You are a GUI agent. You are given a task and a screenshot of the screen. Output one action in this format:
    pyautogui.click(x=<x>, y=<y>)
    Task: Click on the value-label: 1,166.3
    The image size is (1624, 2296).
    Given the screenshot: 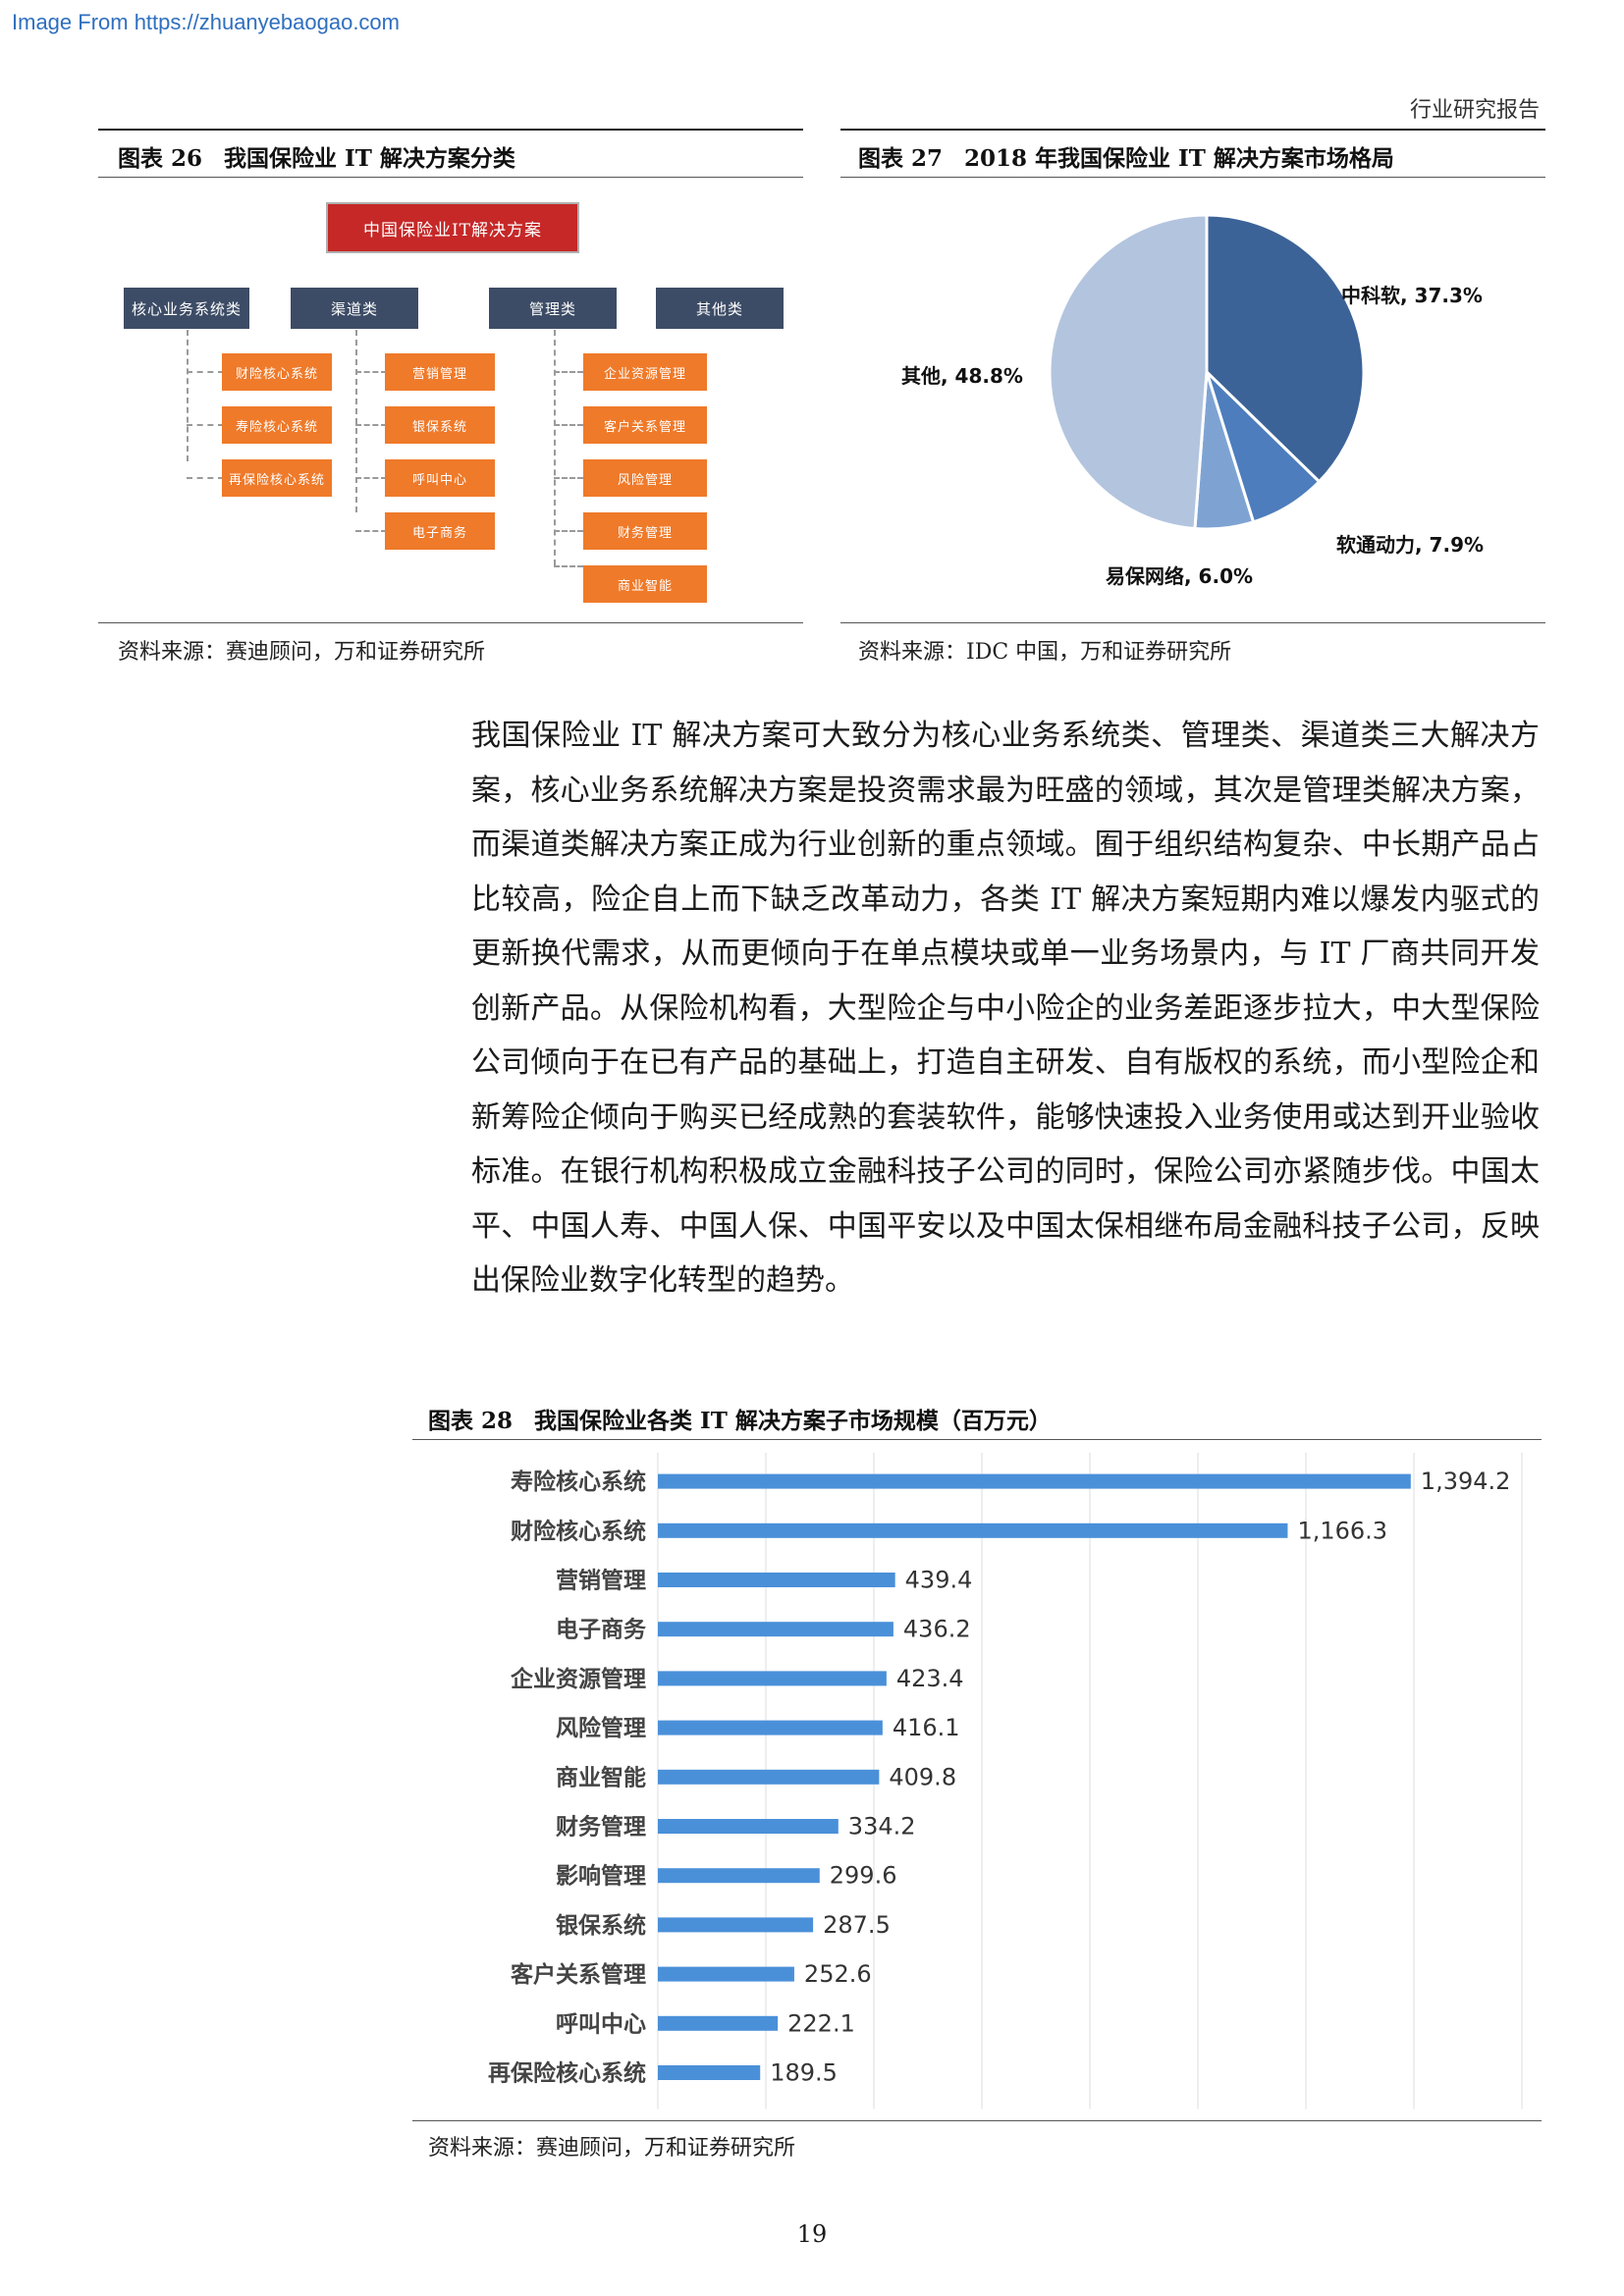 What is the action you would take?
    pyautogui.click(x=1342, y=1530)
    